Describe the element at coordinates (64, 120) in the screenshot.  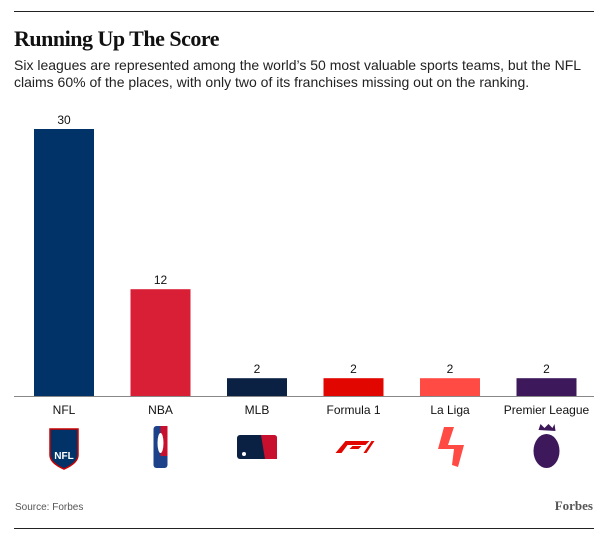
I see `data-label: 30` at that location.